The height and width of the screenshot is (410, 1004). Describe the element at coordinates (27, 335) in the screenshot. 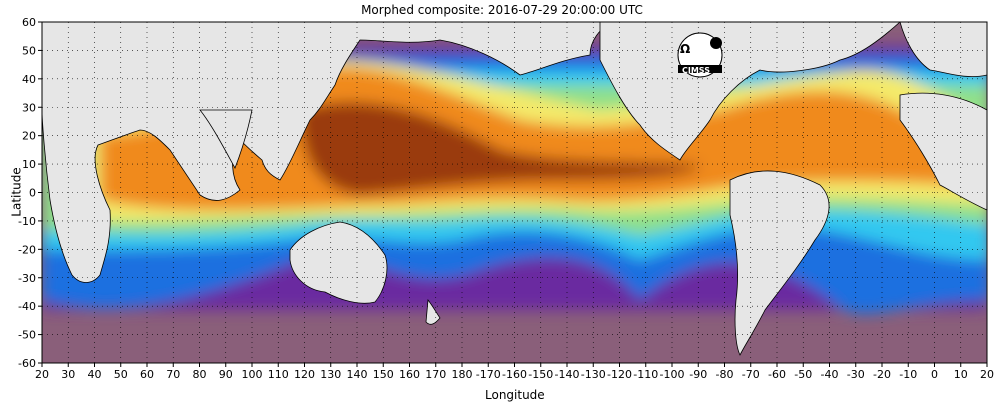

I see `y-tick-label: -50` at that location.